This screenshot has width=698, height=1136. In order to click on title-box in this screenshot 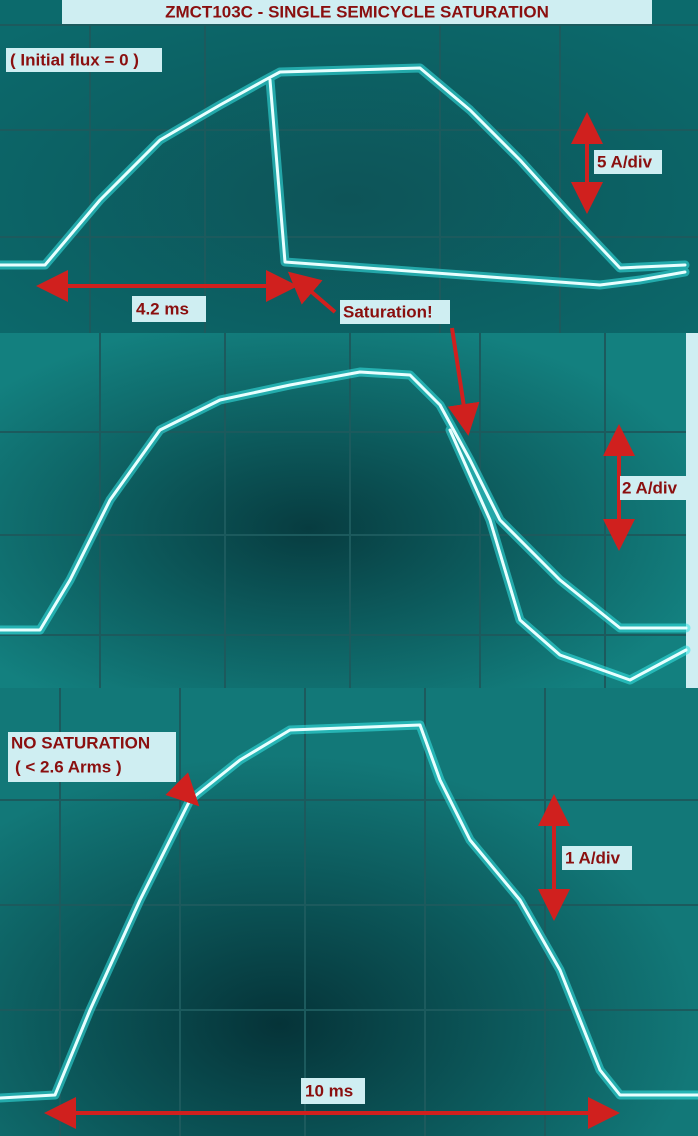, I will do `click(357, 12)`.